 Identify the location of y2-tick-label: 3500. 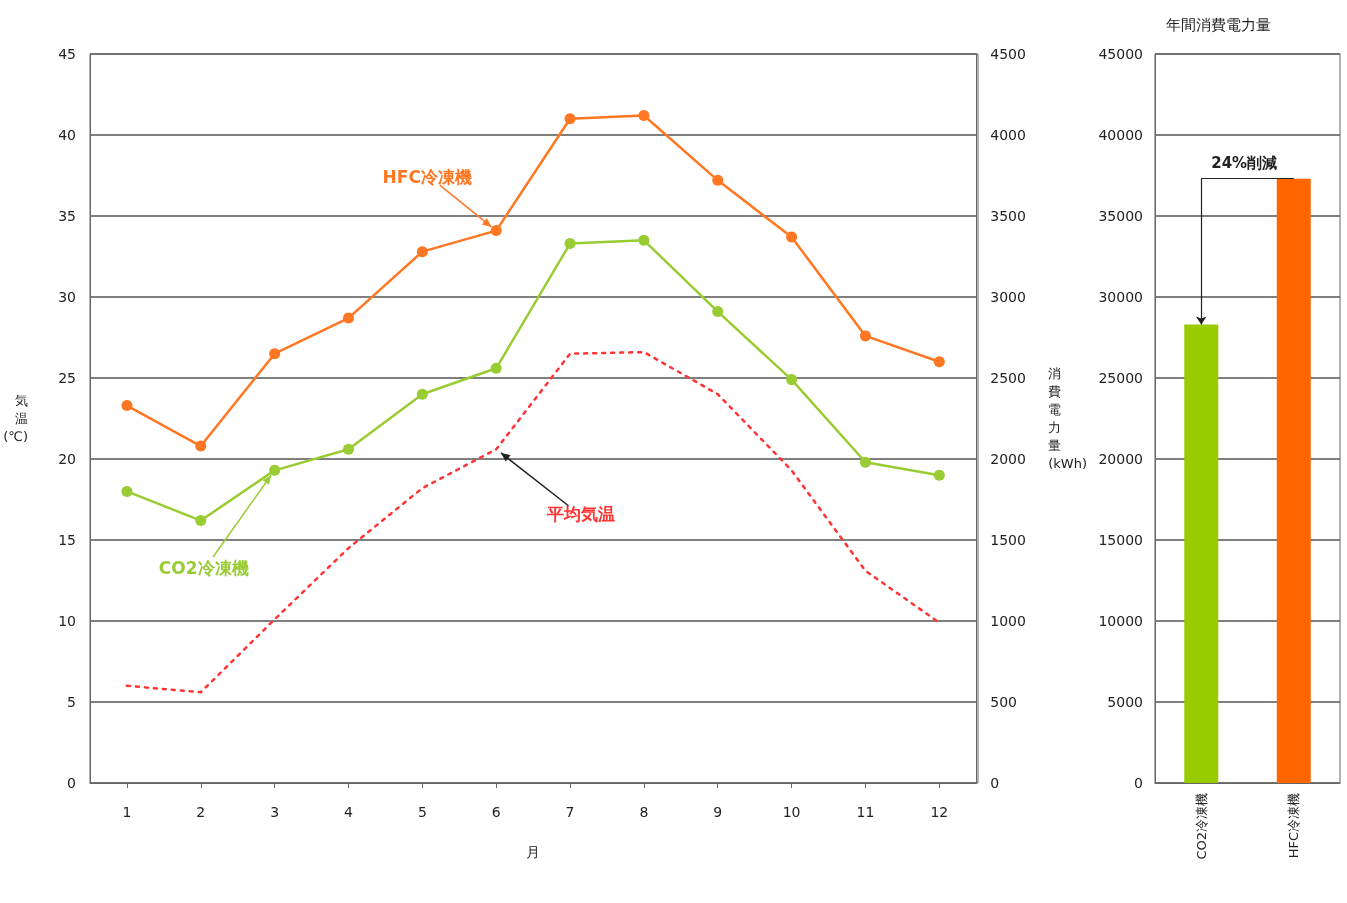
(1008, 216).